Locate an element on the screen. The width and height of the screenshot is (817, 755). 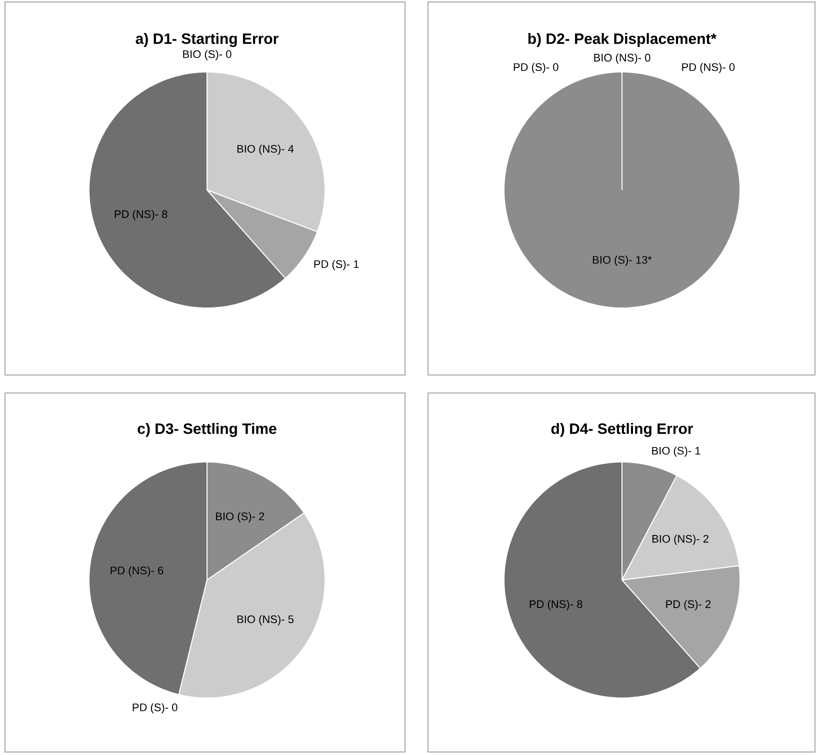
chart-title: b) D2- Peak Displacement* is located at coordinates (622, 40).